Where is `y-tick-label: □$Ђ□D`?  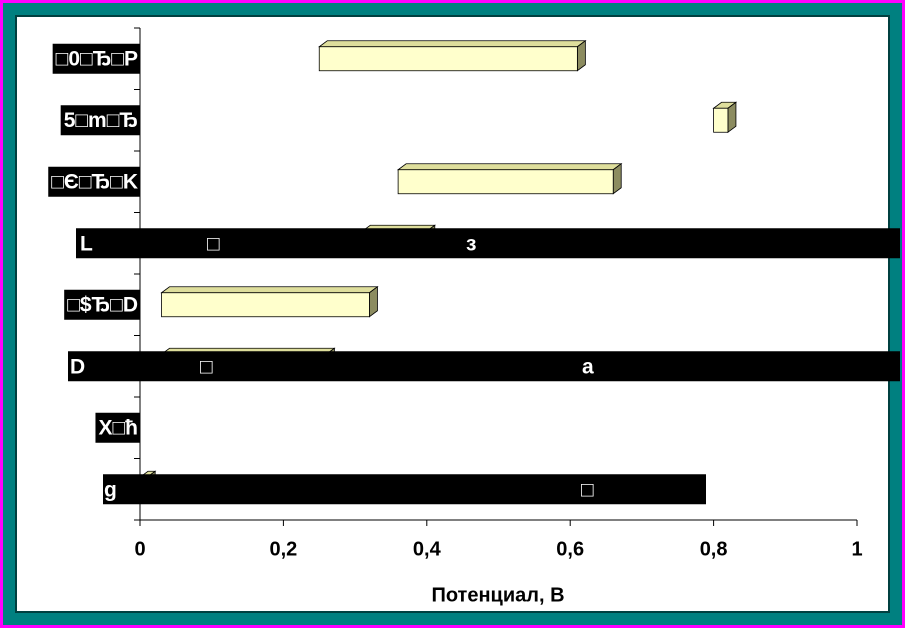 y-tick-label: □$Ђ□D is located at coordinates (102, 304).